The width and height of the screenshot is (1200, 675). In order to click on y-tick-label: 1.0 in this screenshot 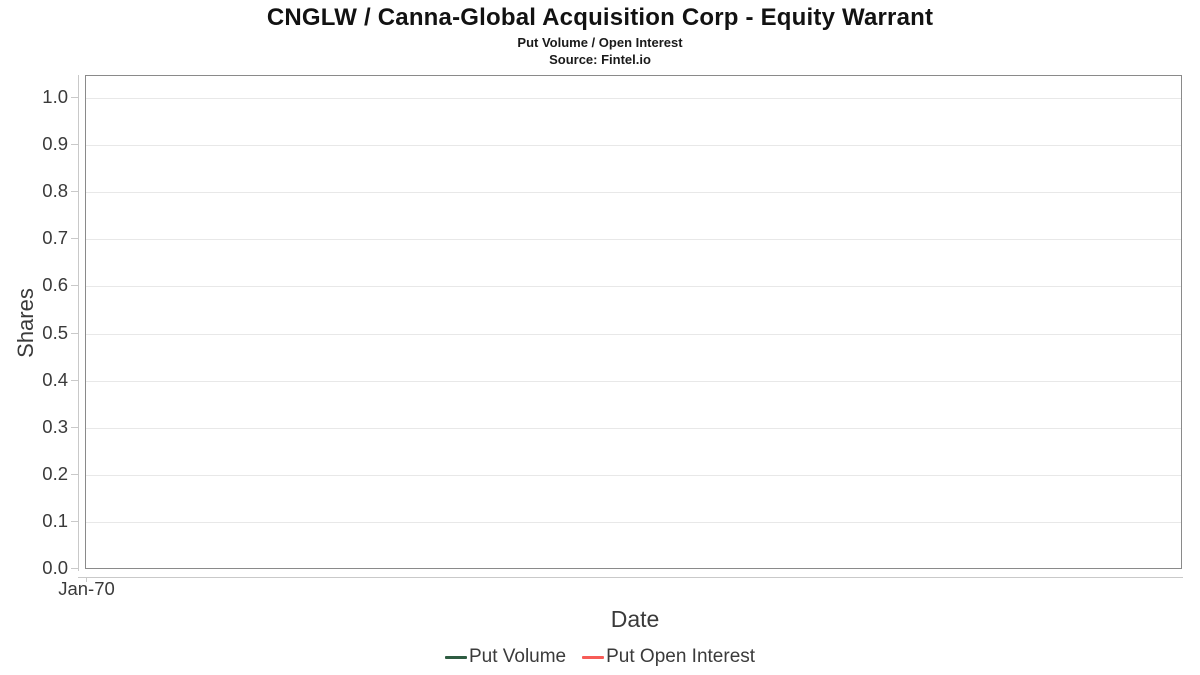, I will do `click(55, 96)`.